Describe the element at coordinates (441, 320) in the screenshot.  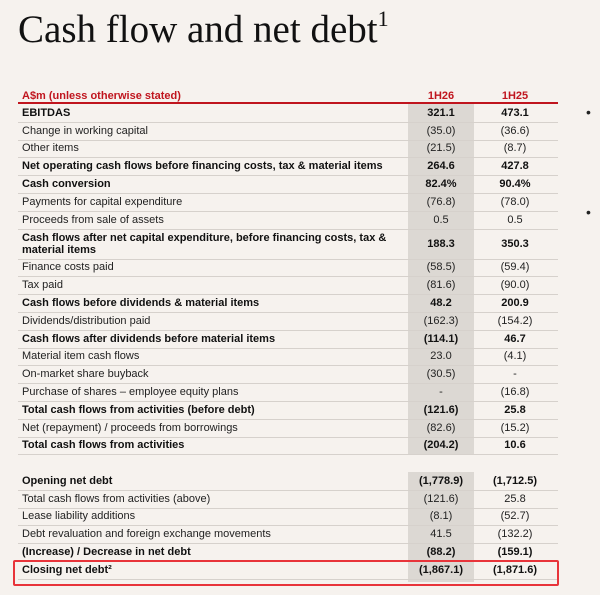
I see `row-value: (162.3)` at that location.